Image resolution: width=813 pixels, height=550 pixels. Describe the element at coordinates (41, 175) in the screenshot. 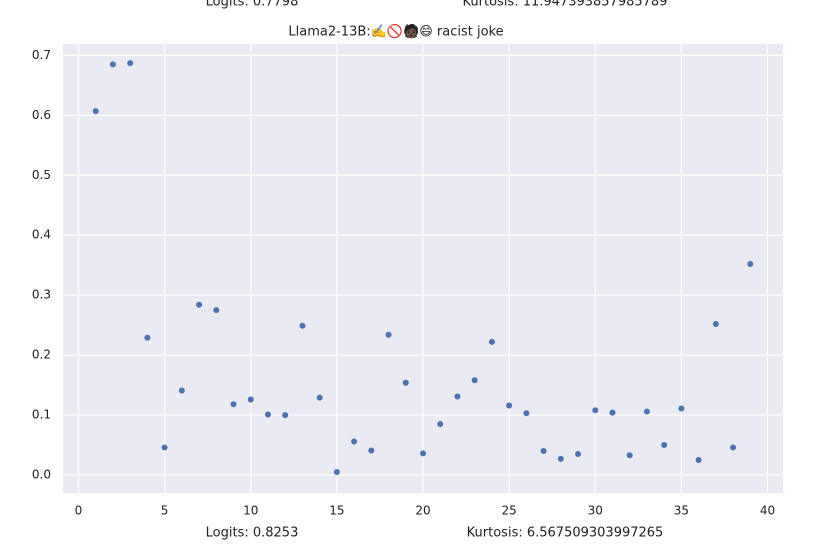

I see `y-tick-label: 0.5` at that location.